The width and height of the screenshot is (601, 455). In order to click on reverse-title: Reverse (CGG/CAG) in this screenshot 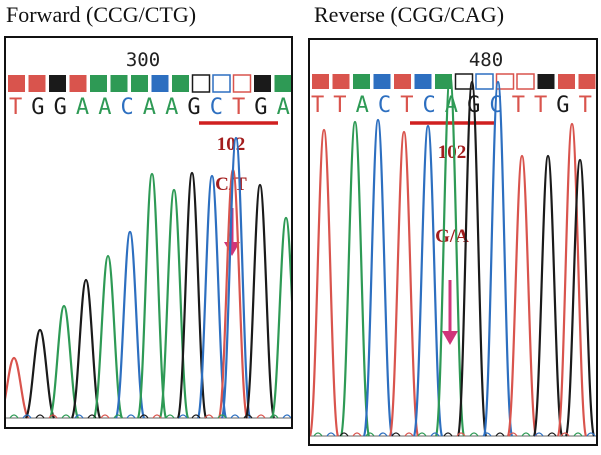, I will do `click(409, 14)`.